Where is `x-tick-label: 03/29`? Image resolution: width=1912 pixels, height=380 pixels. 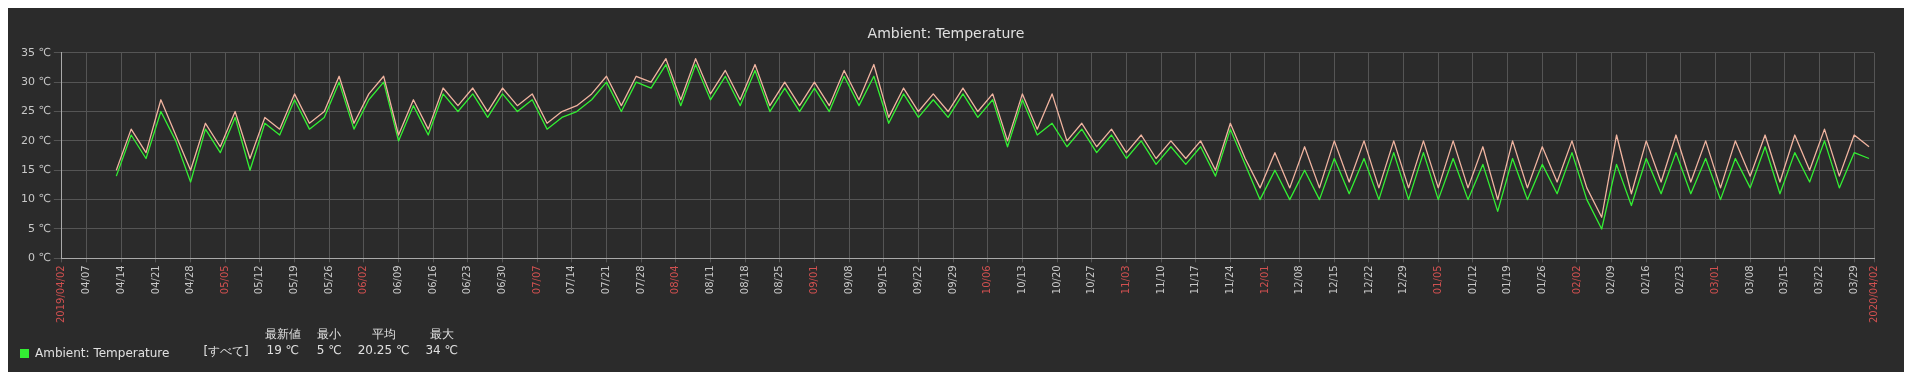 x-tick-label: 03/29 is located at coordinates (1853, 280).